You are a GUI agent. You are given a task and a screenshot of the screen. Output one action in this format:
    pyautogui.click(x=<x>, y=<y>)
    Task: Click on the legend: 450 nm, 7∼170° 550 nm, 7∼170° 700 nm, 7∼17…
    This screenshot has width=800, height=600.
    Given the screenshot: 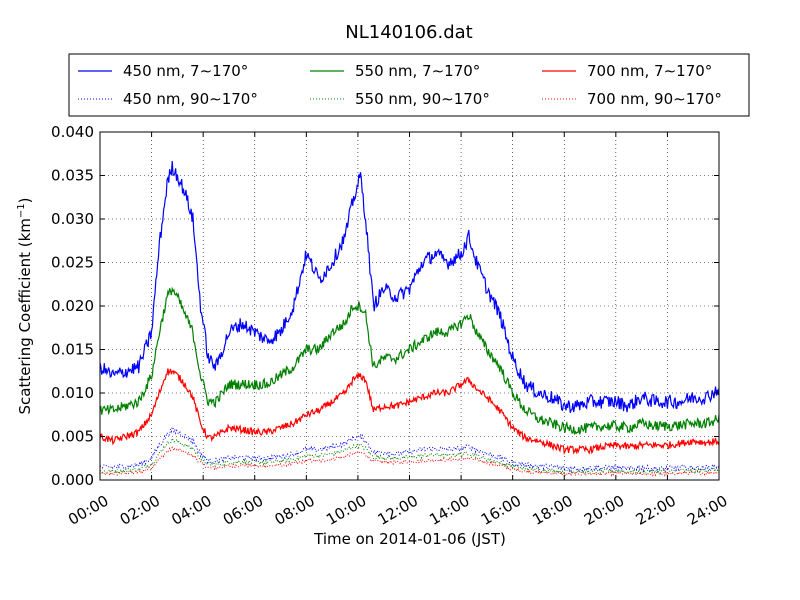 What is the action you would take?
    pyautogui.click(x=409, y=85)
    